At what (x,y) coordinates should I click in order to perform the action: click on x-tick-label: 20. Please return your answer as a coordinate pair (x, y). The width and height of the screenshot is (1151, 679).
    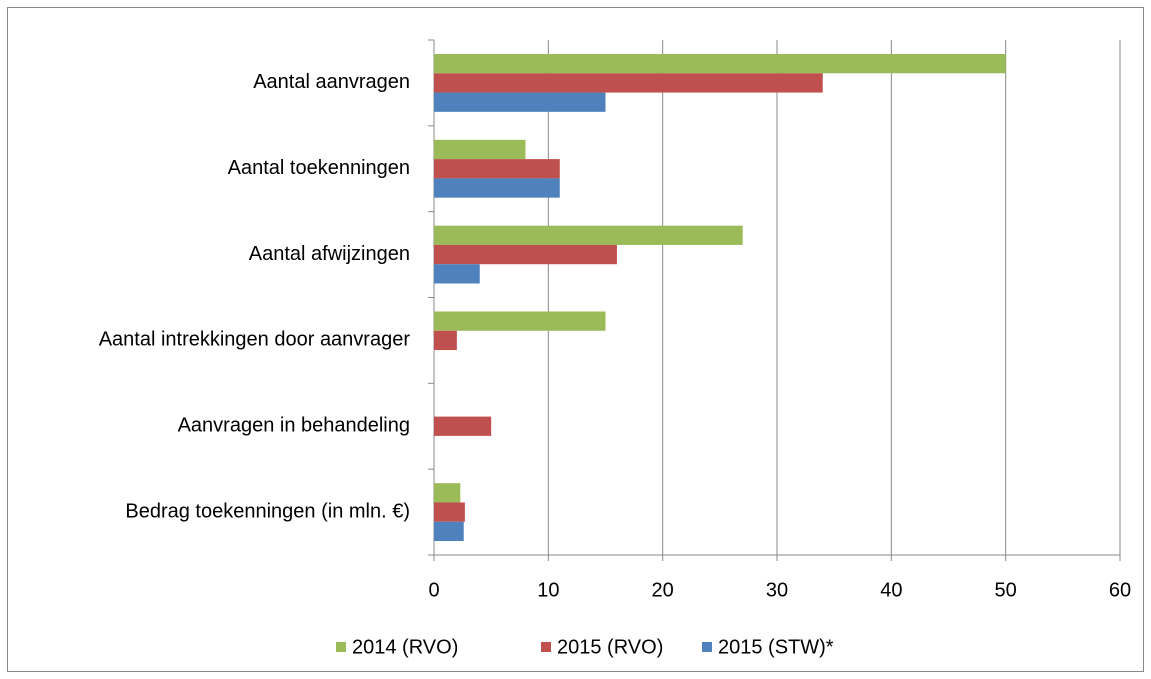
    Looking at the image, I should click on (663, 590).